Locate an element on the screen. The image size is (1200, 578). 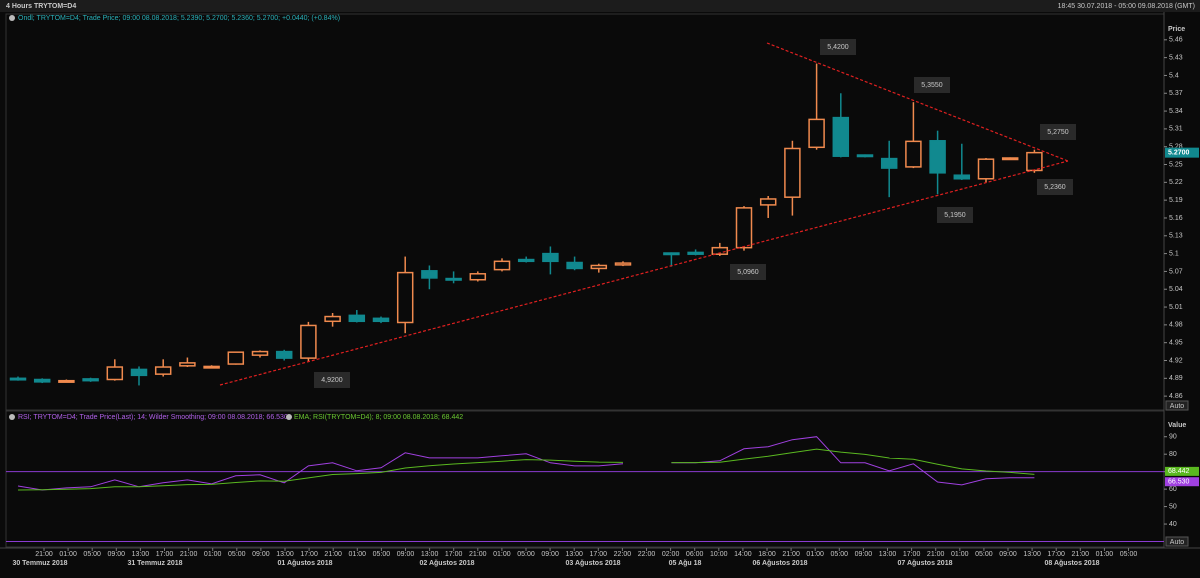
rsi-axis-label: Value is located at coordinates (1177, 425).